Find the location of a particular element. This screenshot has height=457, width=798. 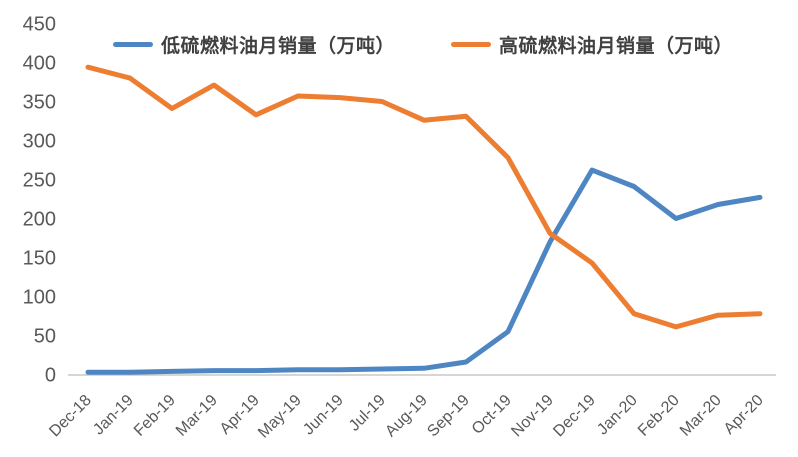

y-axis-tick-label: 250 is located at coordinates (39, 181).